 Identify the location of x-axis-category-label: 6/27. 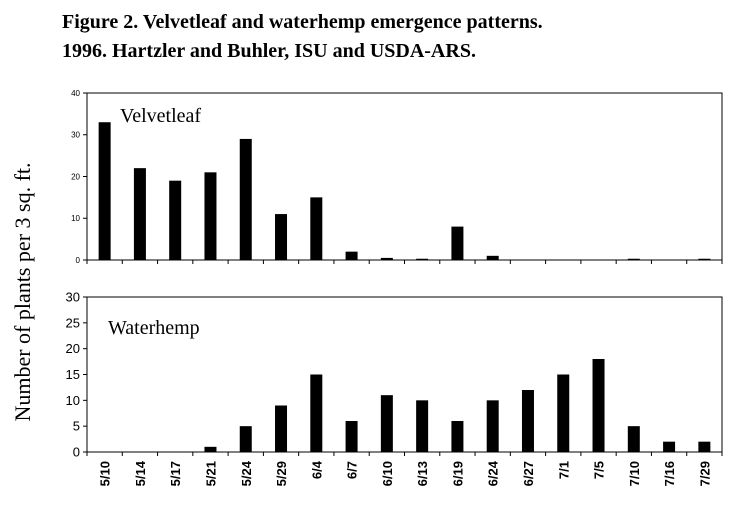
(528, 473).